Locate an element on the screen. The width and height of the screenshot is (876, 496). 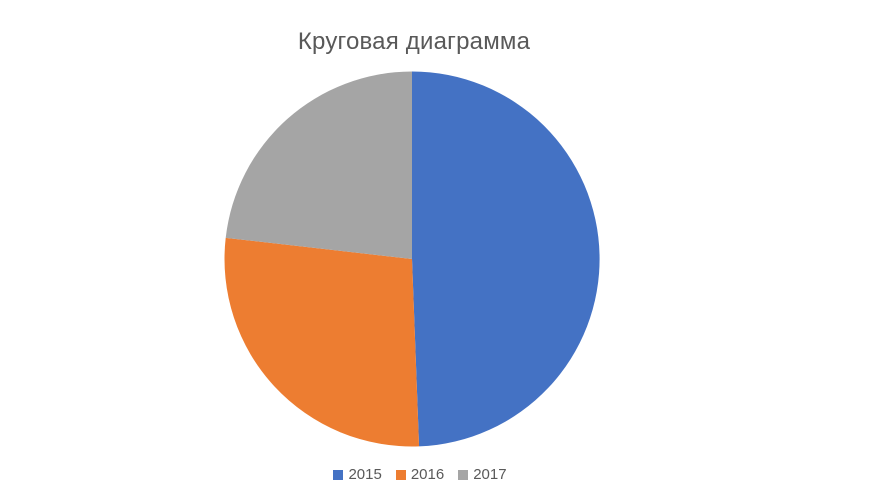
legend-label: 2016 is located at coordinates (427, 474).